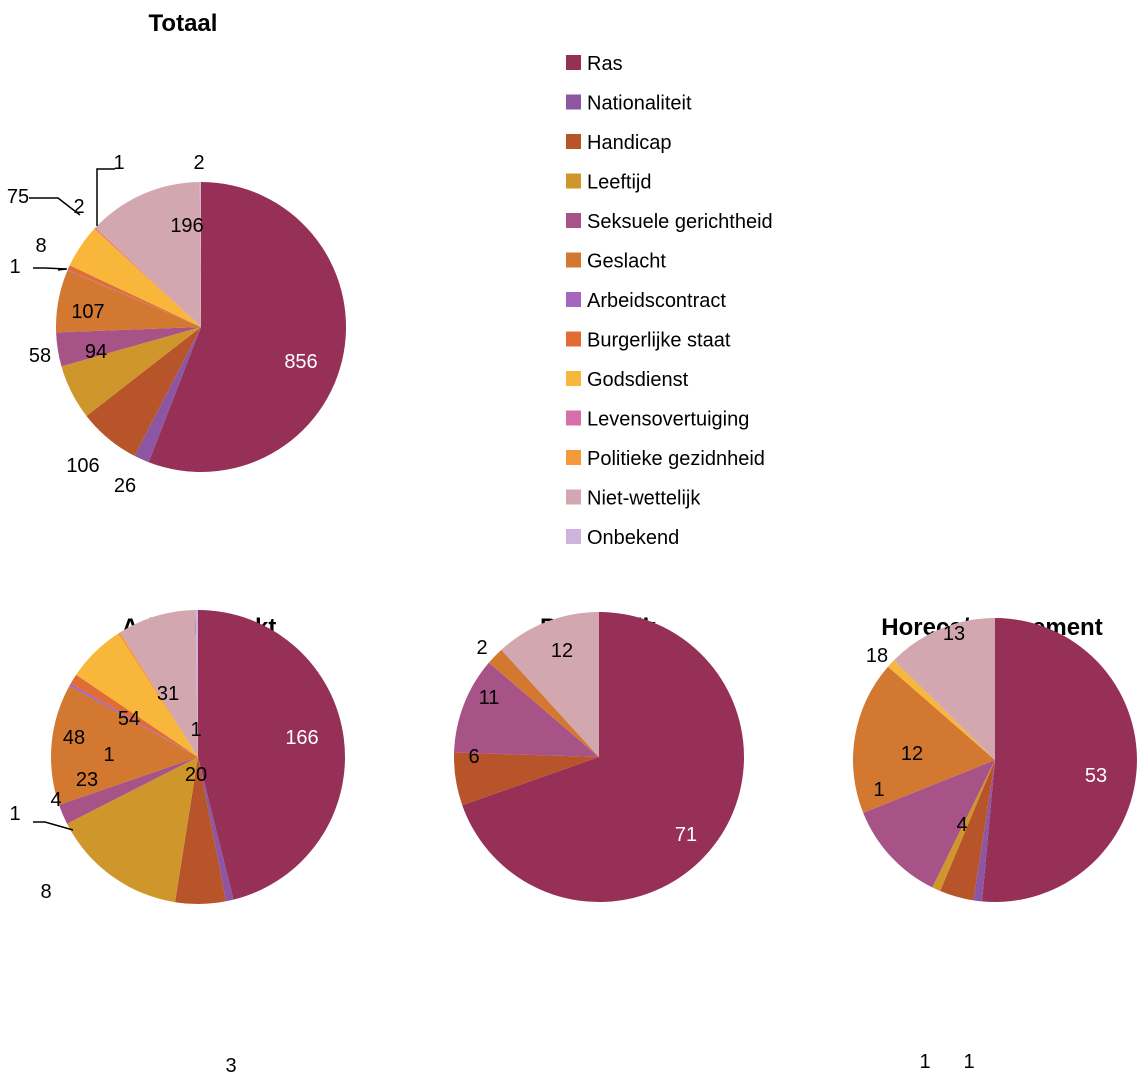 Image resolution: width=1137 pixels, height=1079 pixels. What do you see at coordinates (668, 420) in the screenshot?
I see `legend-label: Levensovertuiging` at bounding box center [668, 420].